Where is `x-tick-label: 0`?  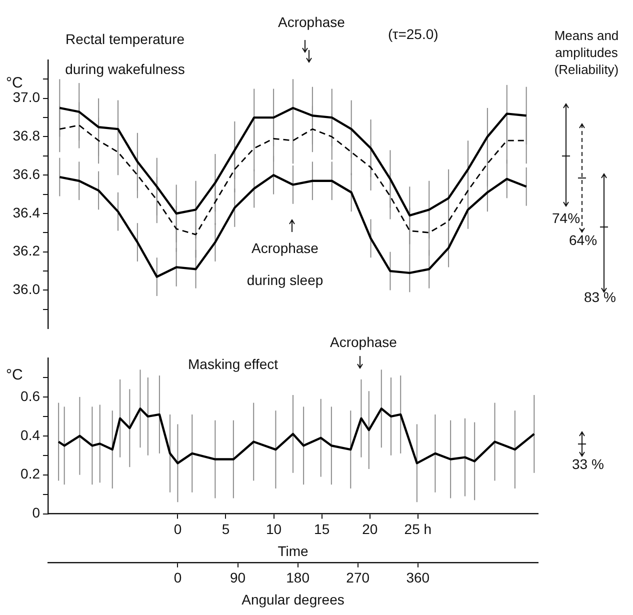 x-tick-label: 0 is located at coordinates (178, 529).